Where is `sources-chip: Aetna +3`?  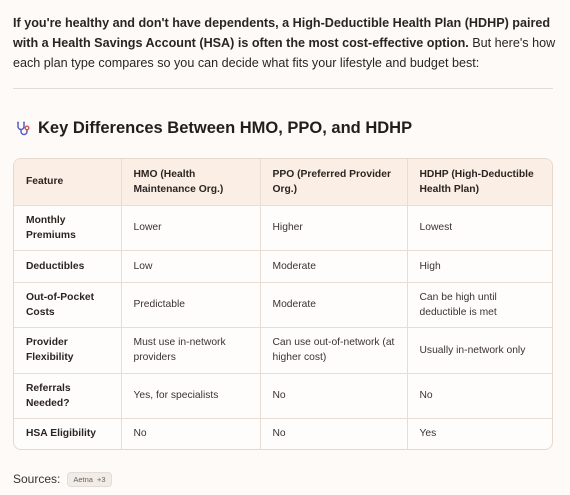
sources-chip: Aetna +3 is located at coordinates (89, 479).